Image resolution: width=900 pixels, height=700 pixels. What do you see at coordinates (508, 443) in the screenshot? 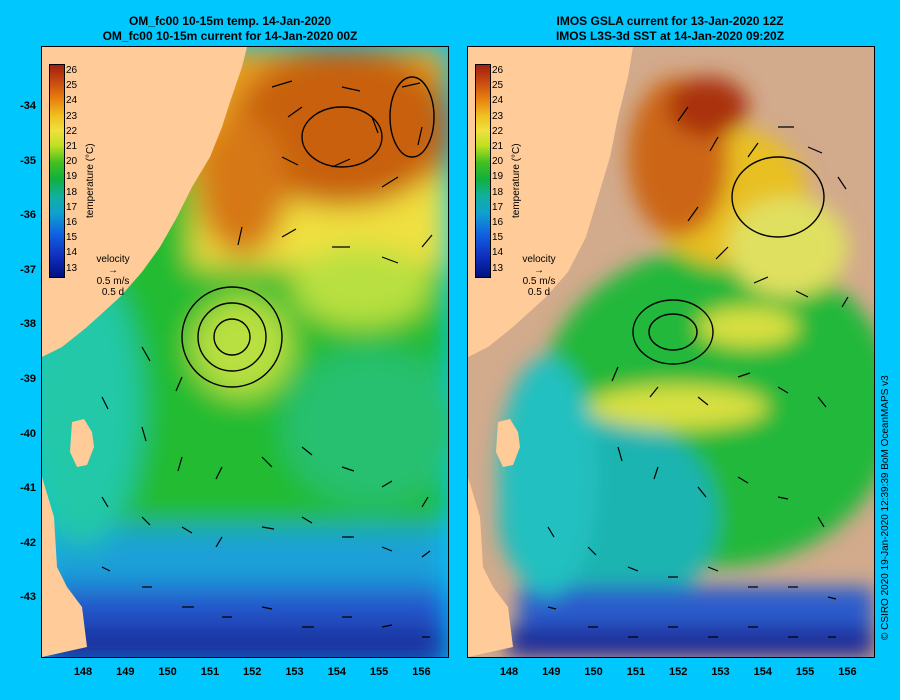
I see `right-land-island` at bounding box center [508, 443].